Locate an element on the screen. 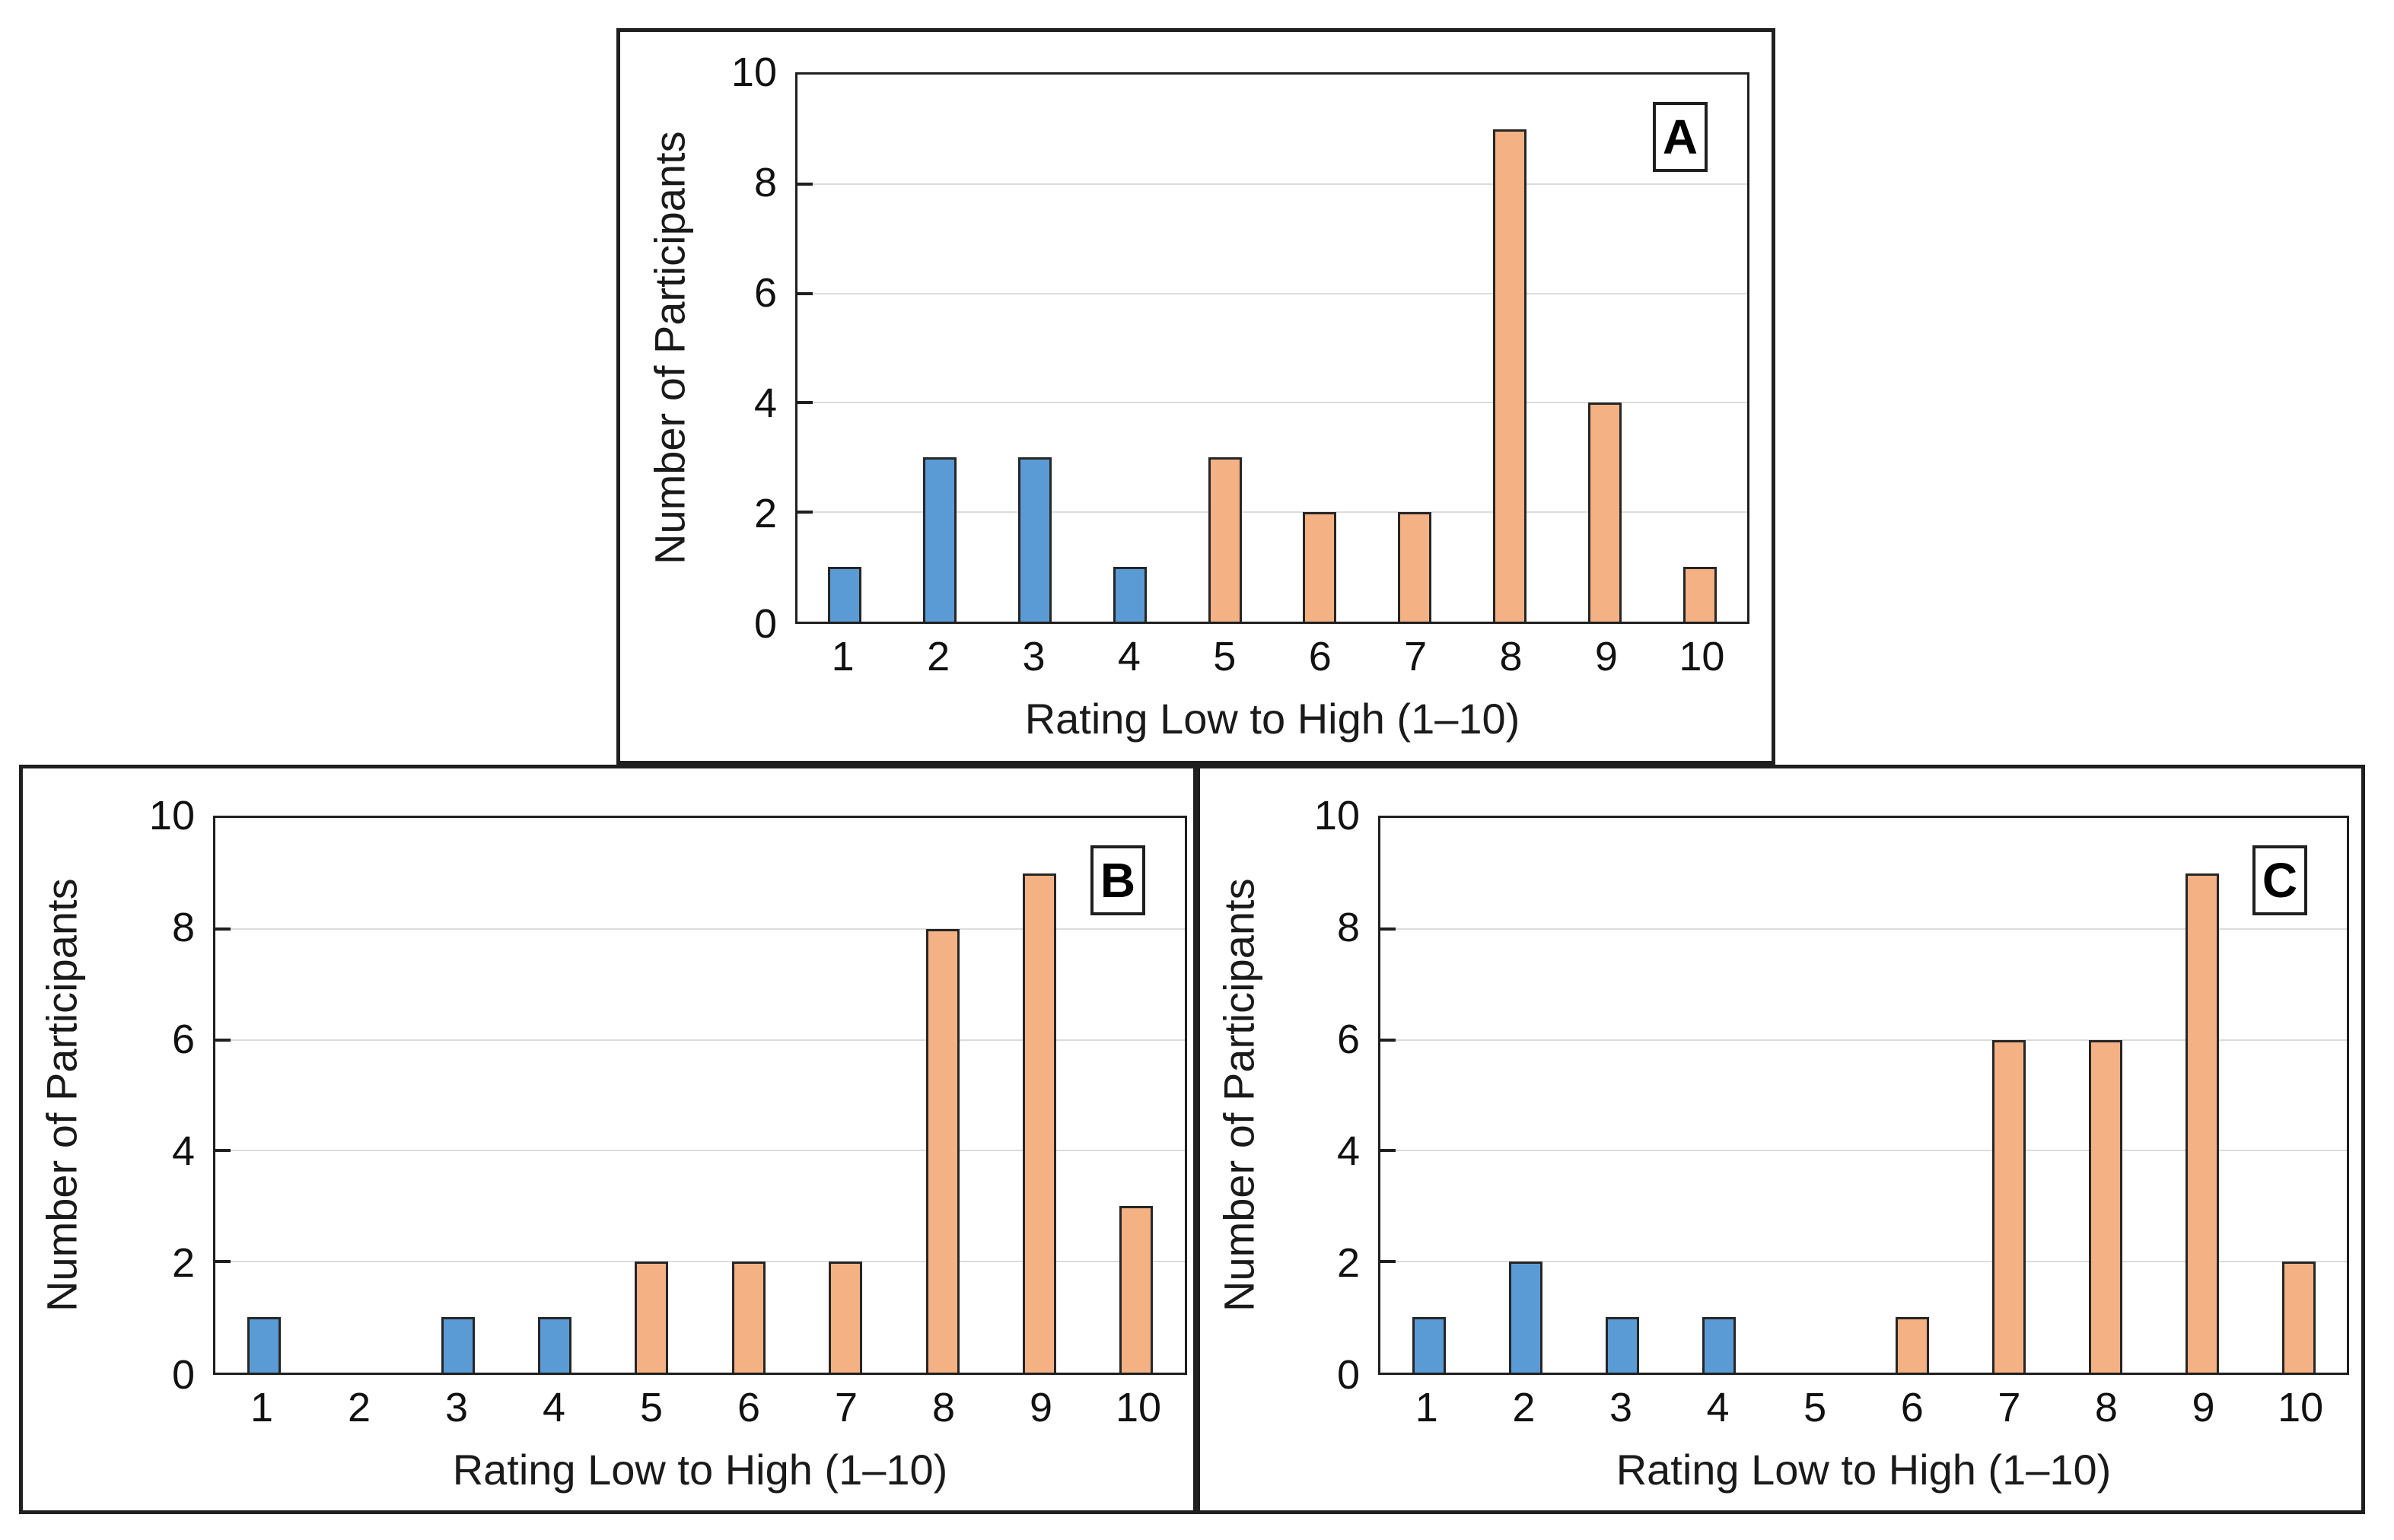 The height and width of the screenshot is (1540, 2394). plot-area: C is located at coordinates (1863, 1095).